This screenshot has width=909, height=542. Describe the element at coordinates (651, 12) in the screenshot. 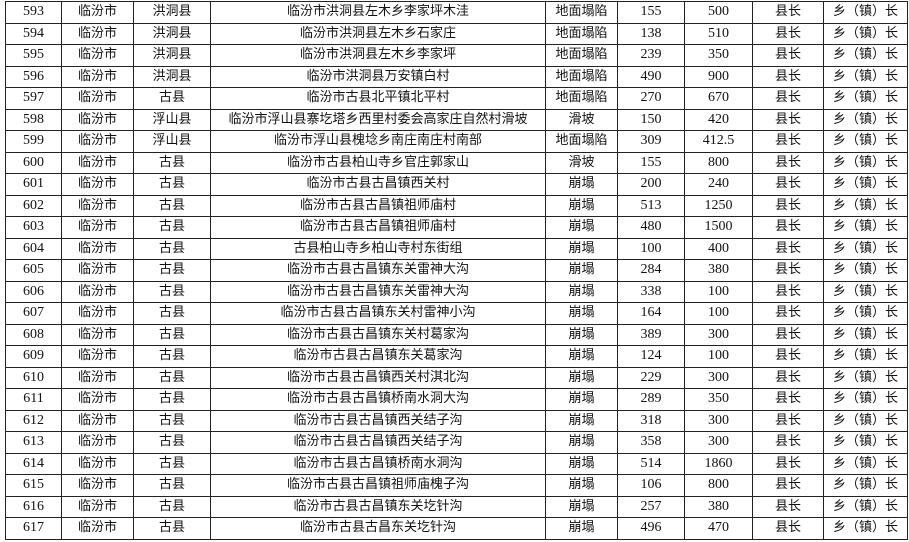

I see `value-1-cell: 155` at that location.